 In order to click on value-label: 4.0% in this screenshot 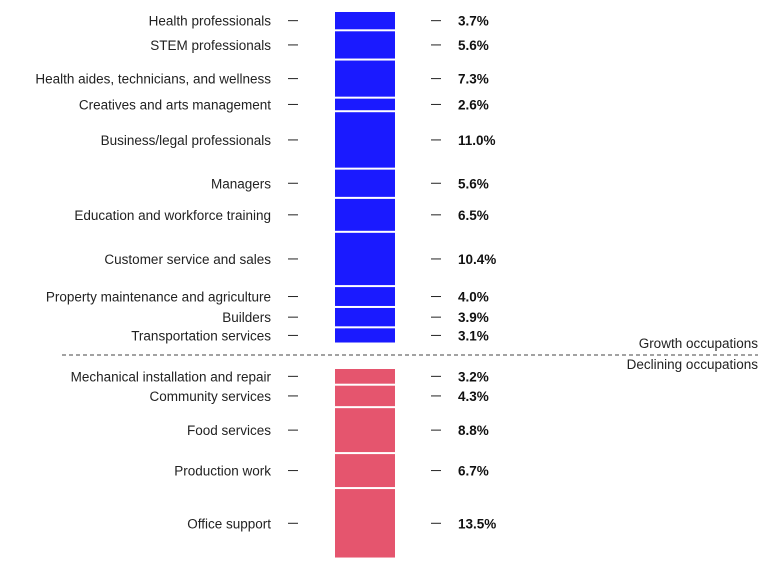, I will do `click(473, 297)`.